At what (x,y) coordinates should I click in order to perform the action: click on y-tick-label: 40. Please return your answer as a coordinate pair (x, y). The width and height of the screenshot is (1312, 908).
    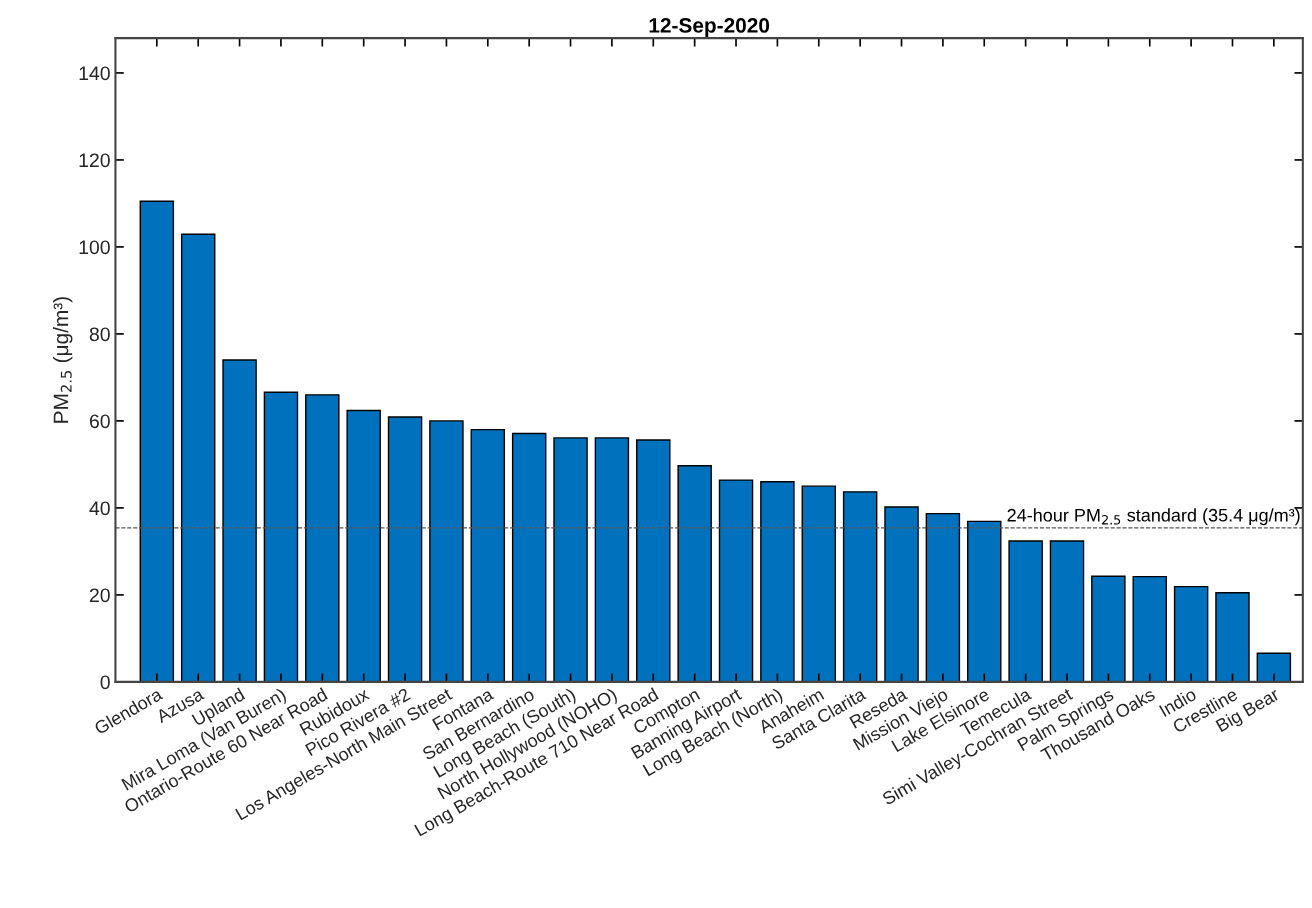
    Looking at the image, I should click on (99, 508).